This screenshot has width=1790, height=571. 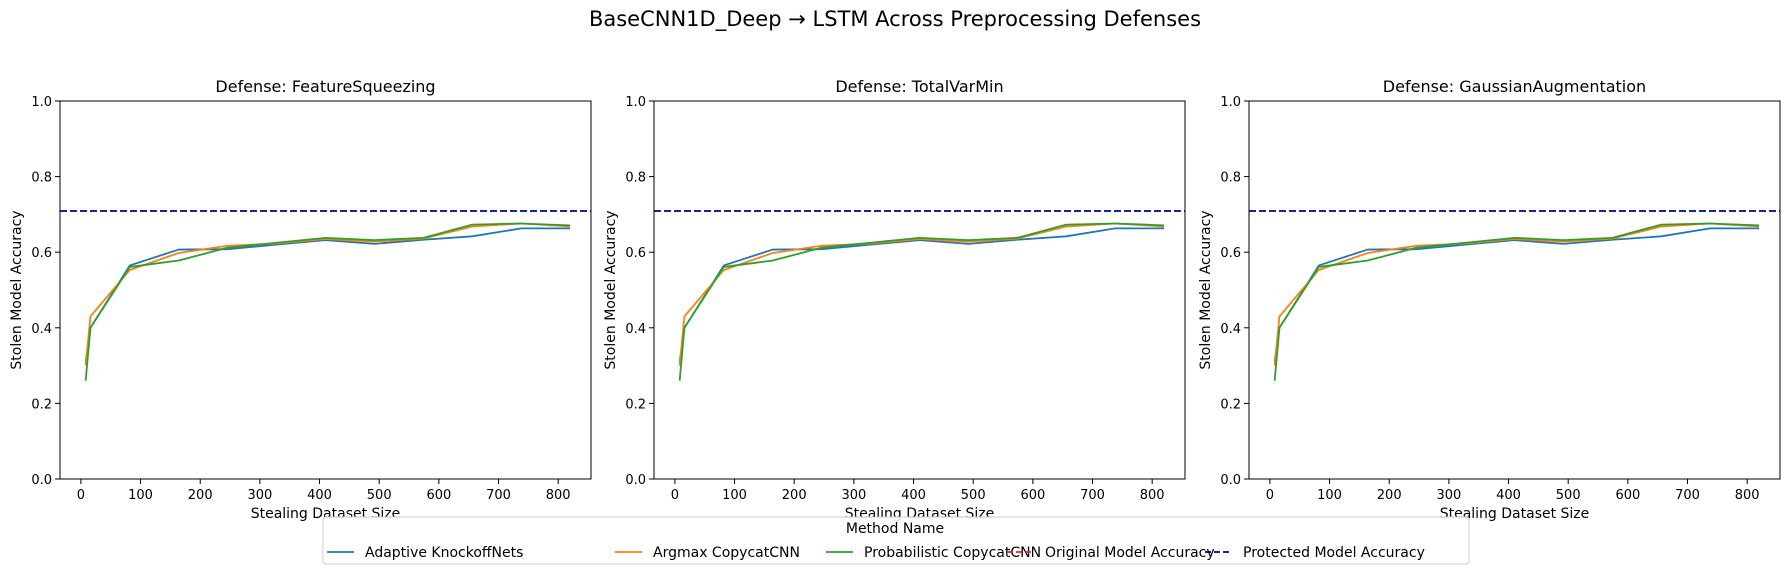 What do you see at coordinates (1130, 553) in the screenshot?
I see `legend-entry-label: Original Model Accuracy` at bounding box center [1130, 553].